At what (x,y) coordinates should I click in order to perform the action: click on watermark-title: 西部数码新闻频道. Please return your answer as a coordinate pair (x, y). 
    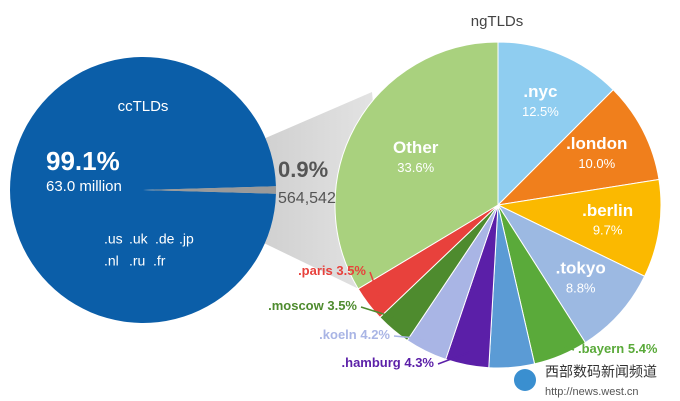
    Looking at the image, I should click on (601, 372).